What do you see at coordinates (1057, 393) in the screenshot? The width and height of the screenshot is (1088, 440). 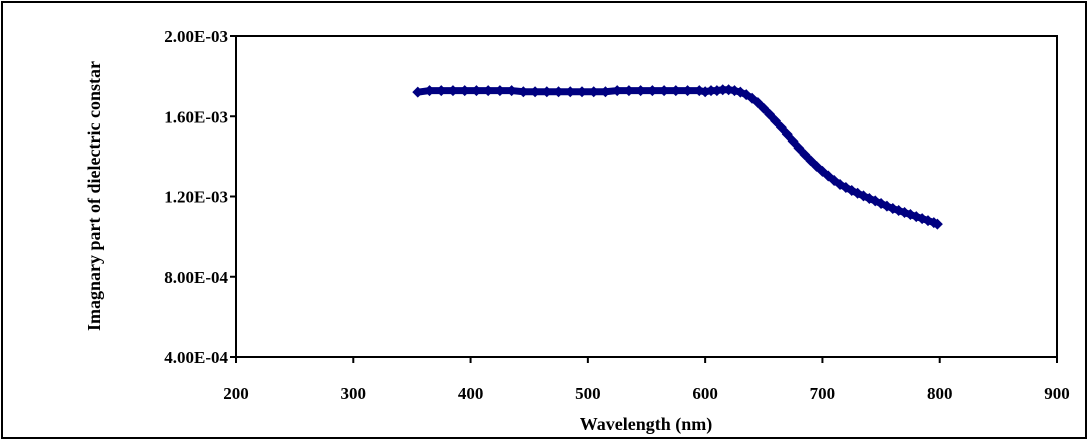 I see `x-tick-label: 900` at bounding box center [1057, 393].